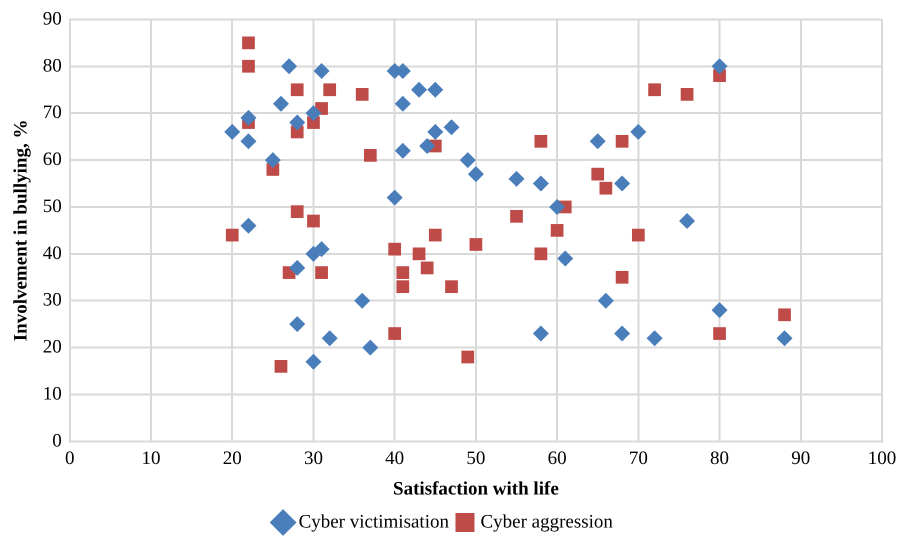 The image size is (916, 544). Describe the element at coordinates (151, 458) in the screenshot. I see `x-tick-label: 10` at that location.